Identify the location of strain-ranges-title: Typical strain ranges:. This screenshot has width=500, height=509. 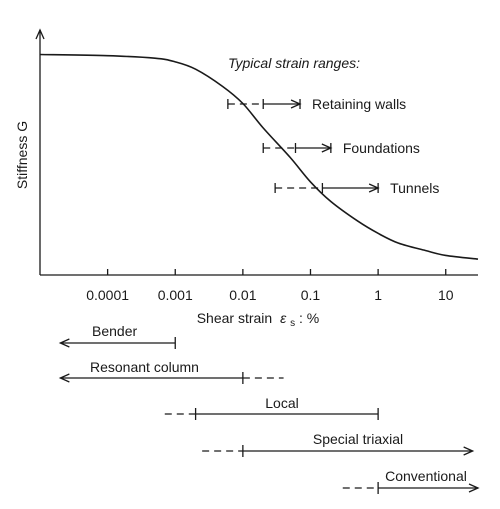
(294, 63).